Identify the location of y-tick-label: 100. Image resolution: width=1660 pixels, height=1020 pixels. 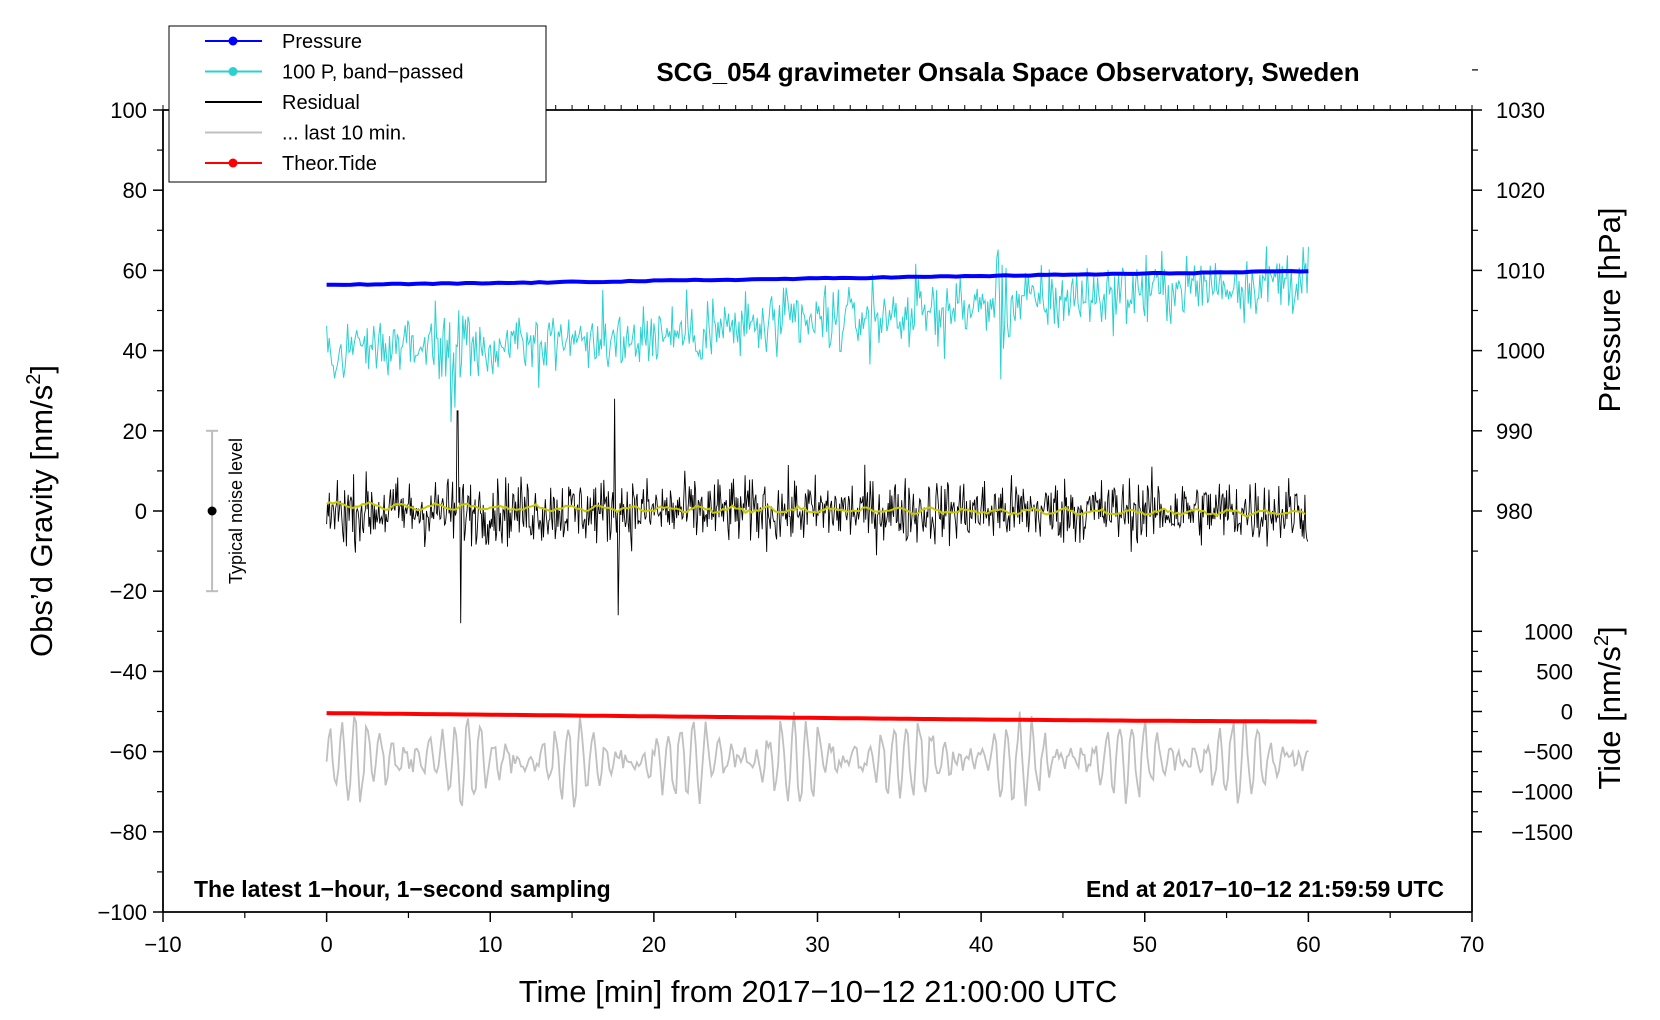
(128, 110).